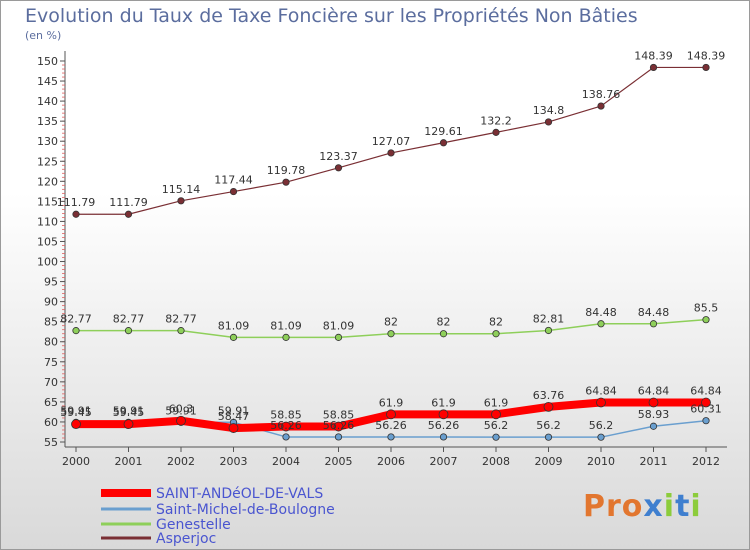  Describe the element at coordinates (653, 506) in the screenshot. I see `logo-letter: x` at that location.